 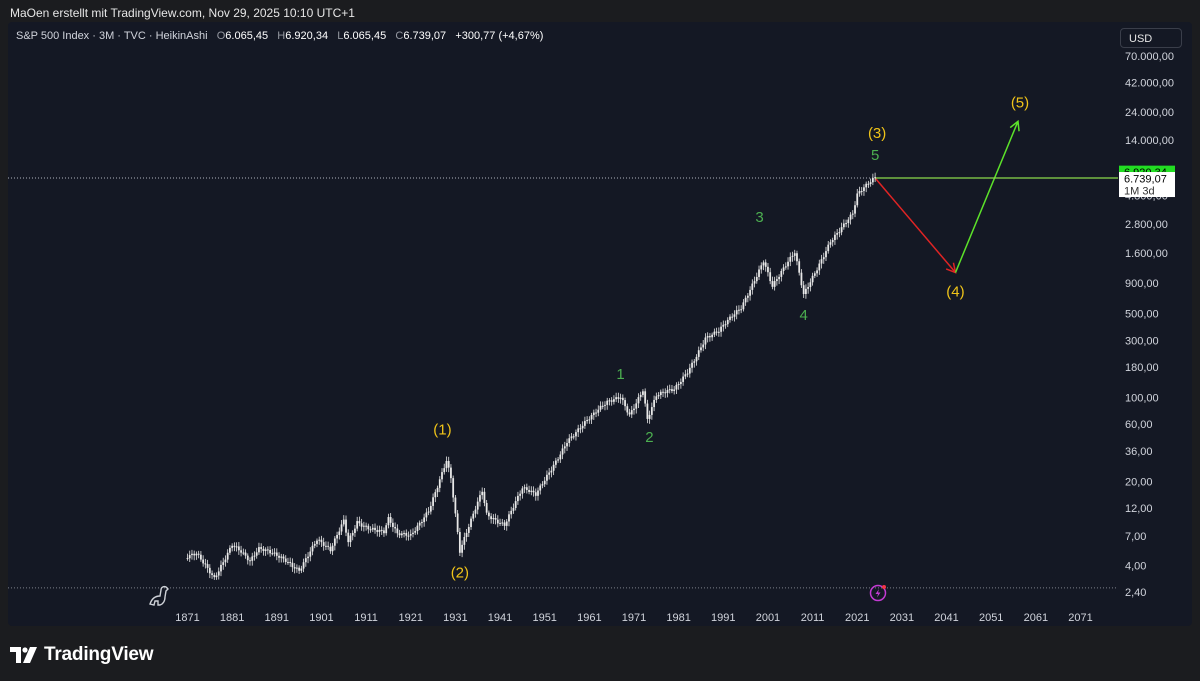 What do you see at coordinates (1142, 341) in the screenshot?
I see `y-tick-label: 300,00` at bounding box center [1142, 341].